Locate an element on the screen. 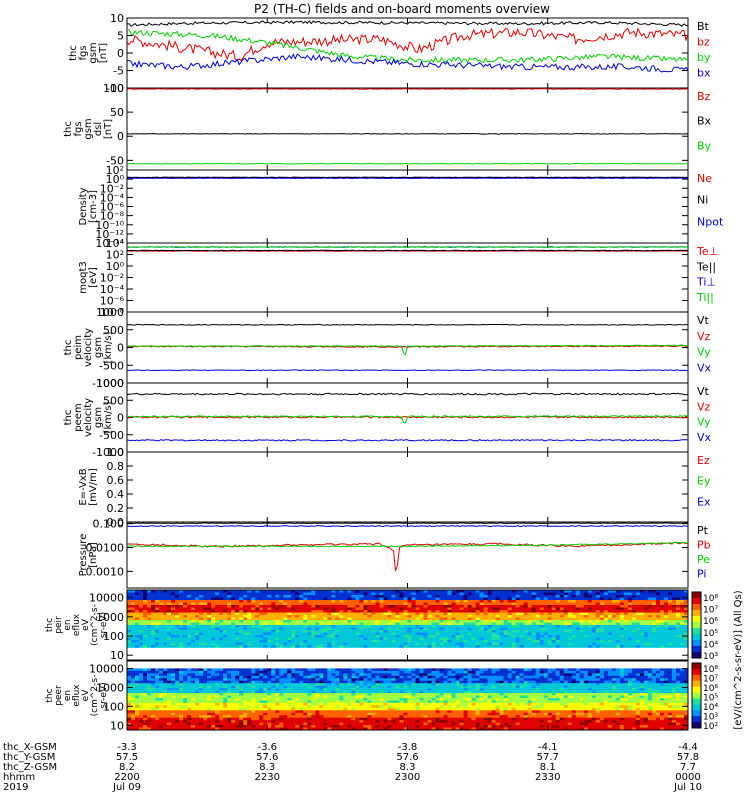 The width and height of the screenshot is (750, 804). y-label-line: [nT] is located at coordinates (108, 129).